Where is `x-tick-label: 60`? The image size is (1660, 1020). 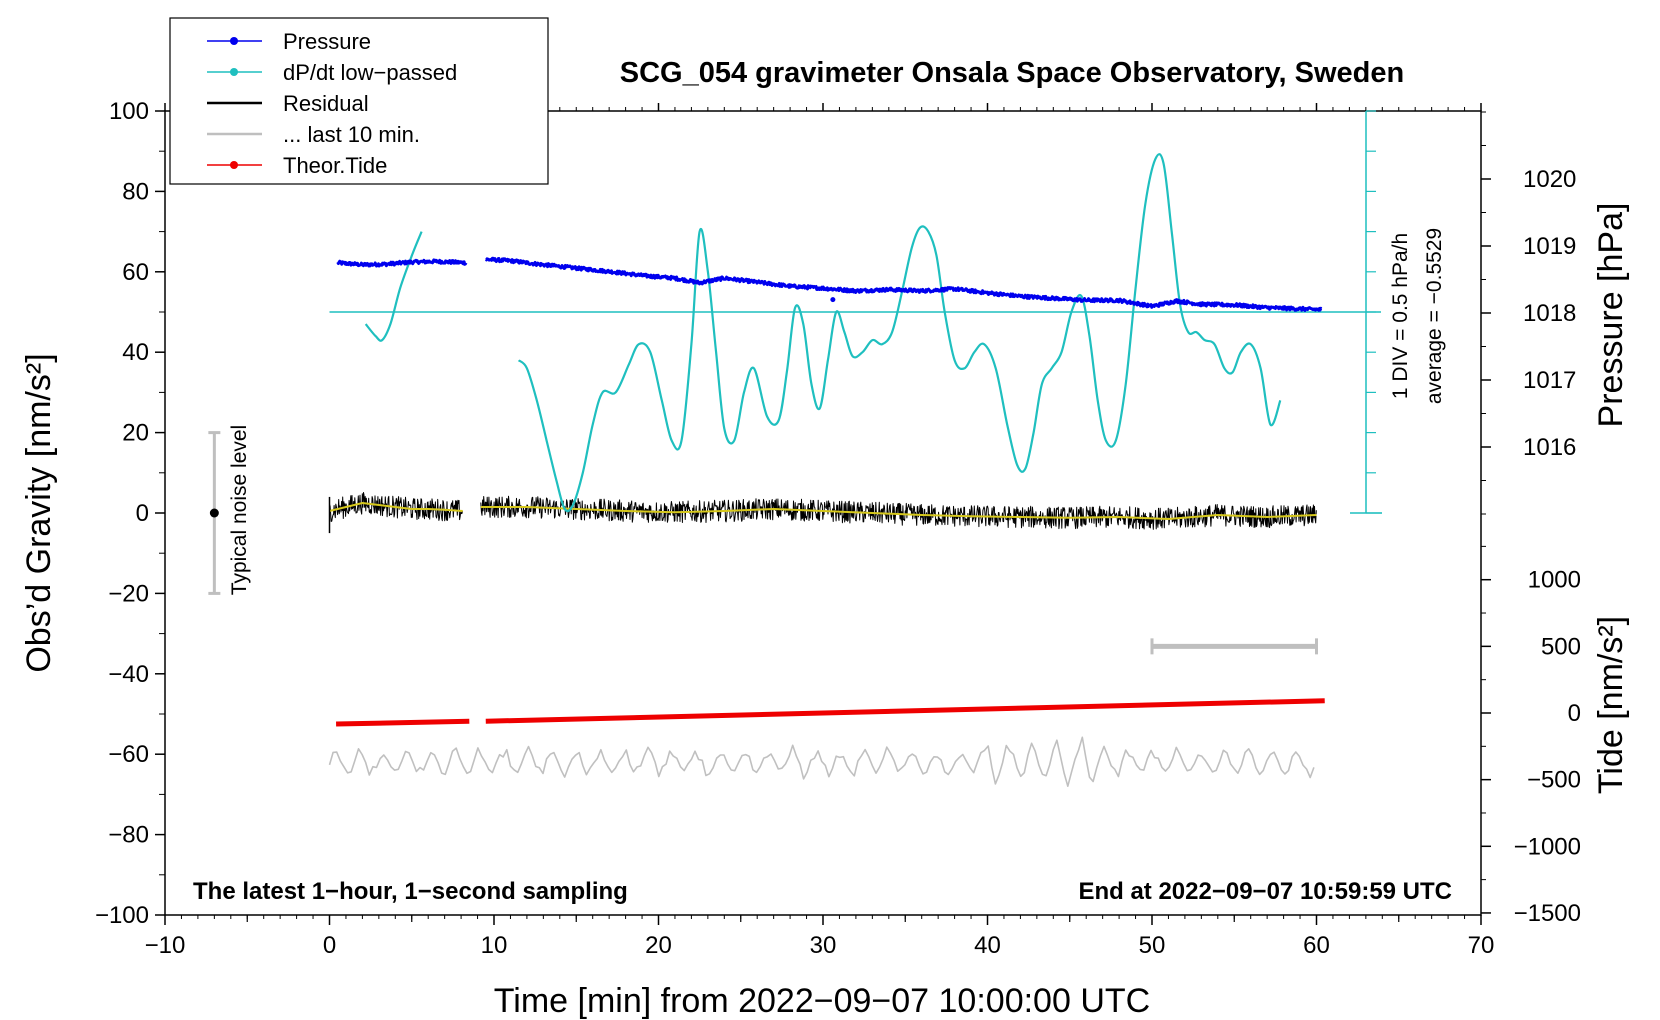
x-tick-label: 60 is located at coordinates (1316, 945).